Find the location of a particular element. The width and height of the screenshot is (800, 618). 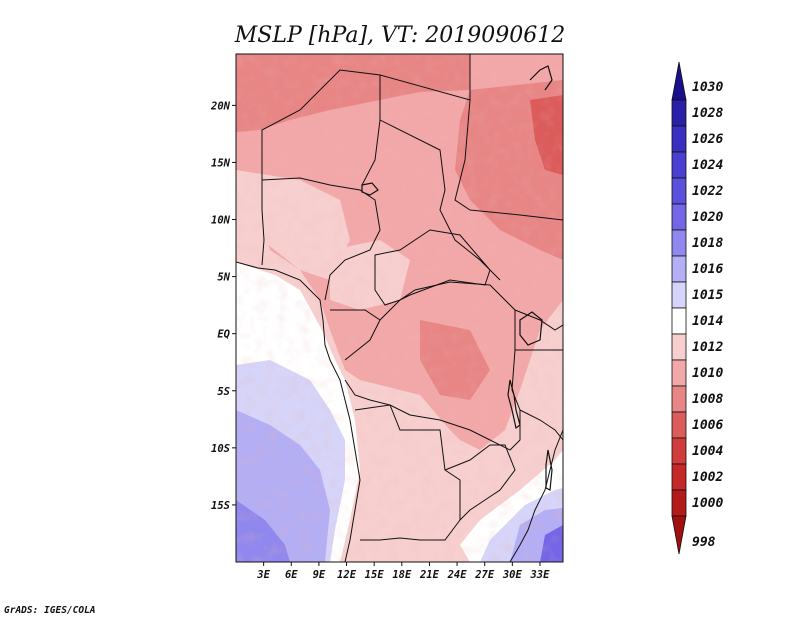

colorbar-label: 998 is located at coordinates (704, 542).